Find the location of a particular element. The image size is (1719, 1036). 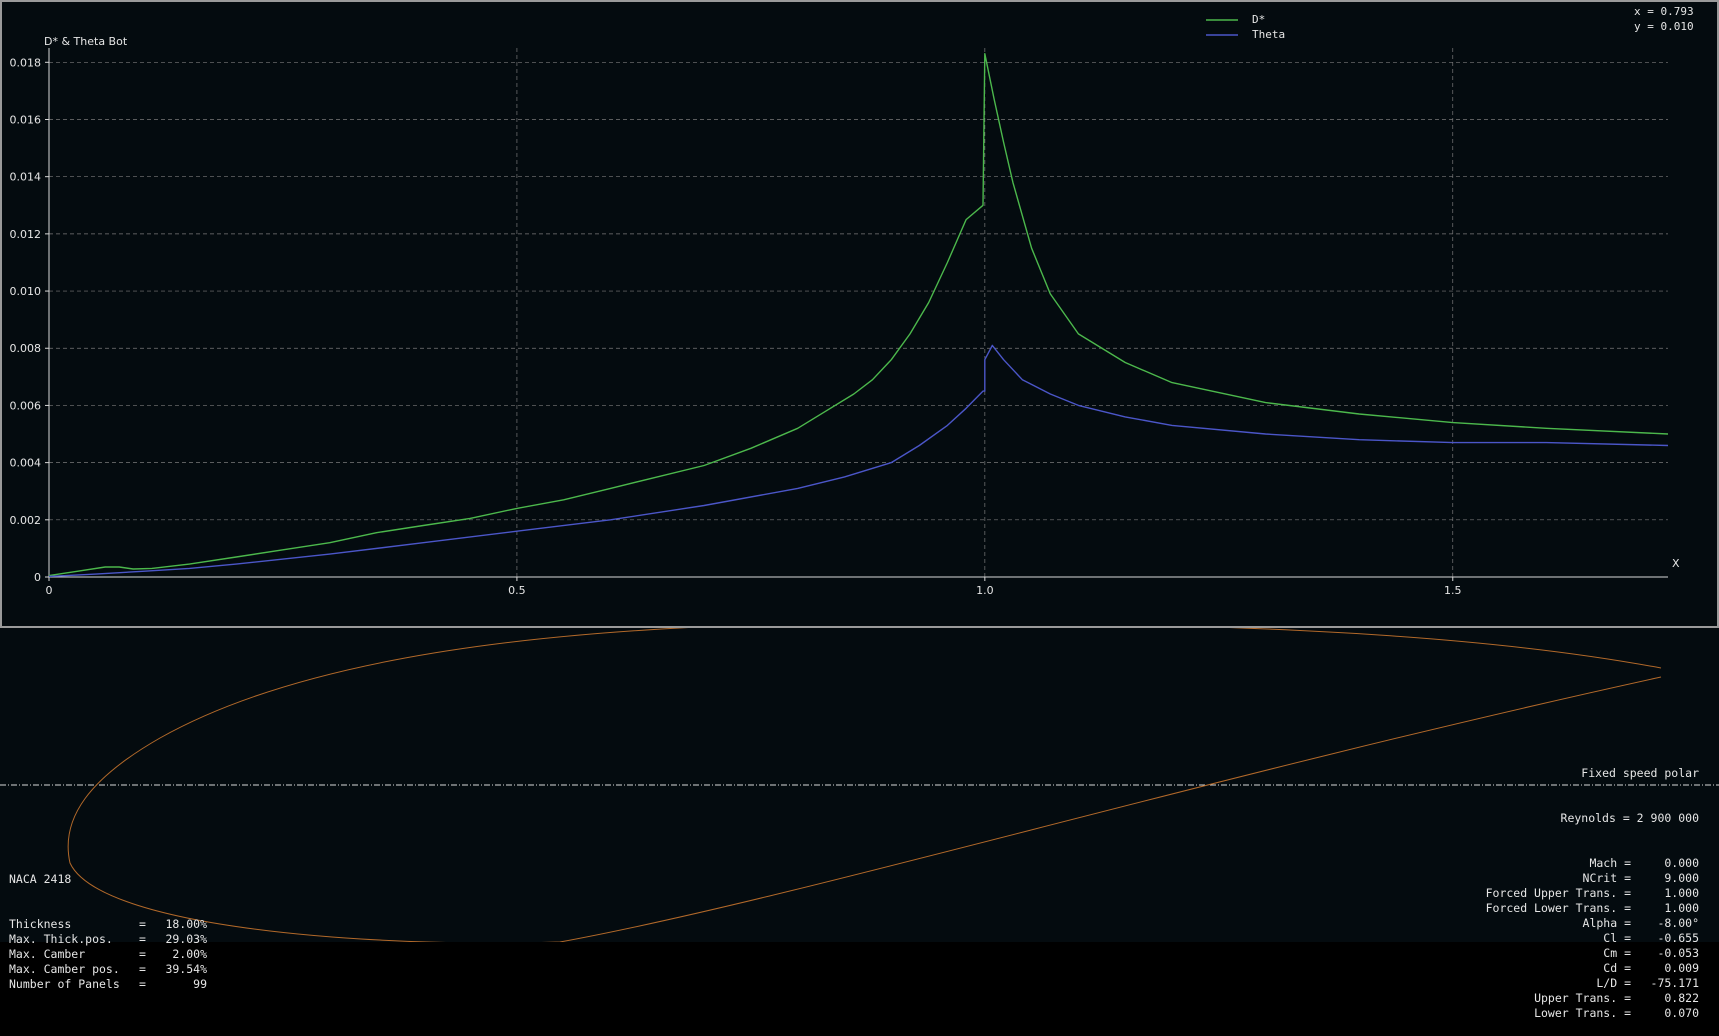

x-tick-label: 1.5 is located at coordinates (1453, 590).